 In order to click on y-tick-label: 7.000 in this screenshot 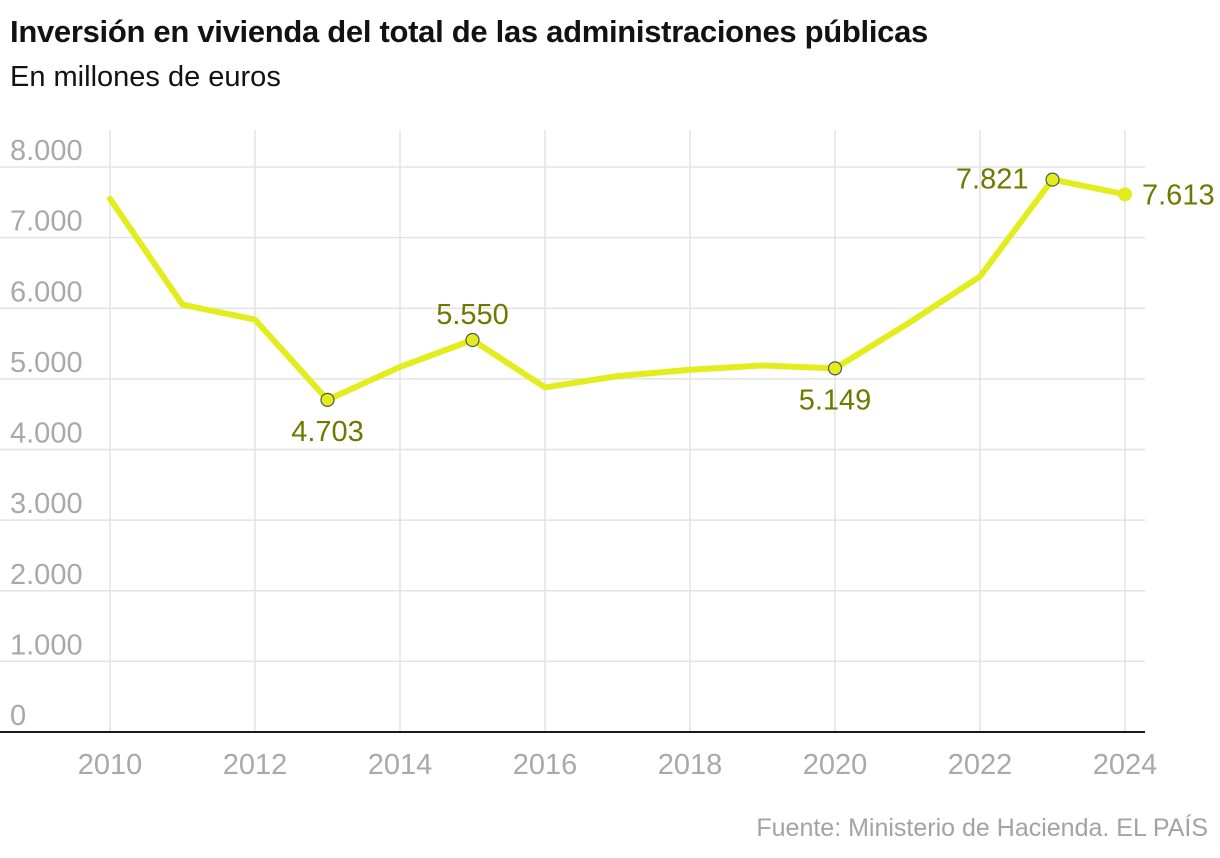, I will do `click(46, 222)`.